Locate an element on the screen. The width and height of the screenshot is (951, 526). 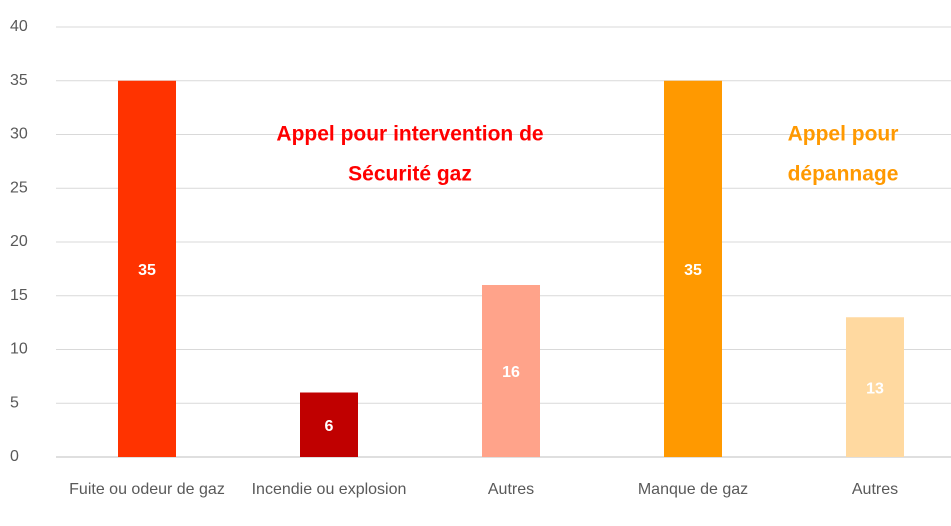
y-tick-label: 0 is located at coordinates (14, 456).